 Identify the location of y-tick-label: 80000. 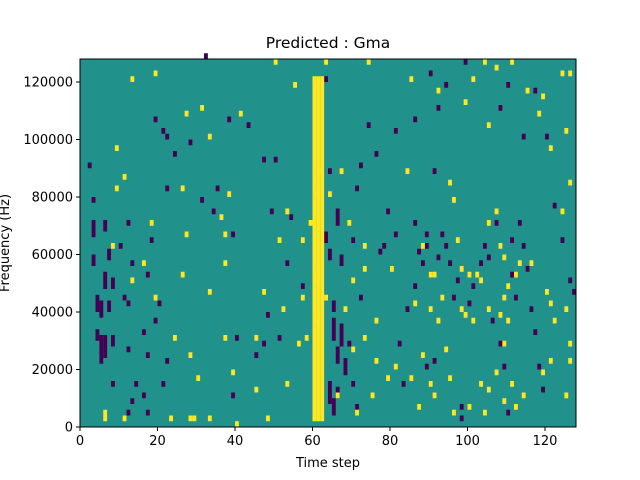
(52, 198).